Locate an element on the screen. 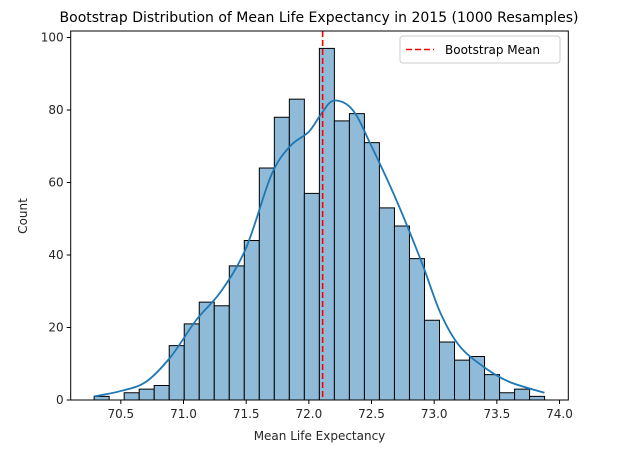 This screenshot has height=453, width=638. x-tick-label: 73.0 is located at coordinates (434, 414).